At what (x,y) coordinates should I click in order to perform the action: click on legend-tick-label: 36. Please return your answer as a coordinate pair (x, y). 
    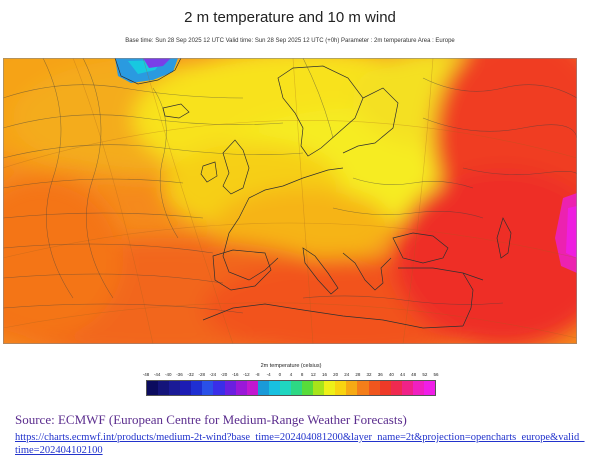
    Looking at the image, I should click on (380, 374).